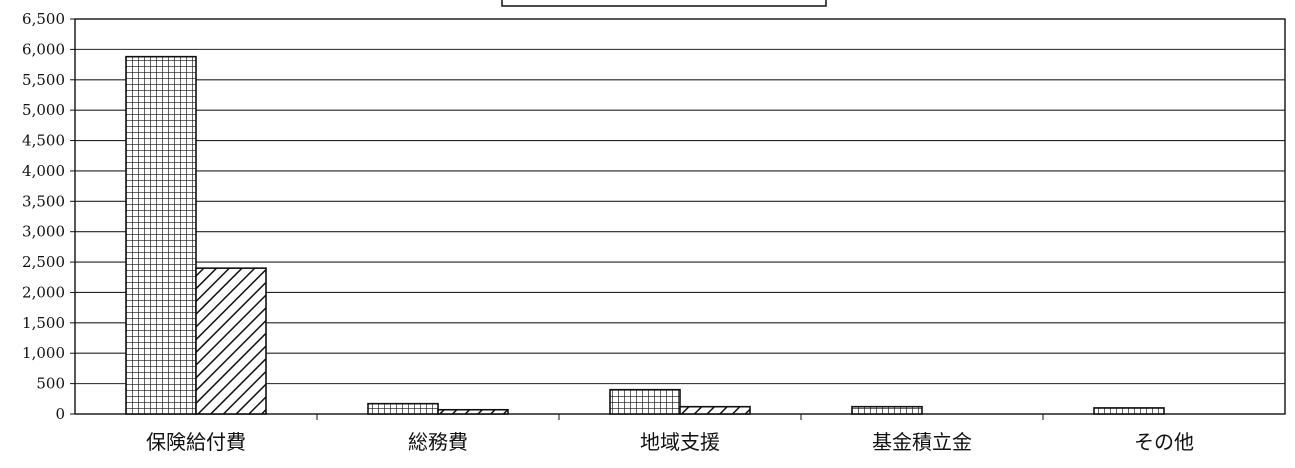 The height and width of the screenshot is (468, 1295). Describe the element at coordinates (43, 201) in the screenshot. I see `y-tick-label: 3,500` at that location.